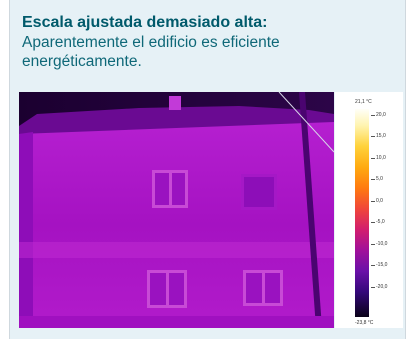 Image resolution: width=415 pixels, height=339 pixels. Describe the element at coordinates (362, 213) in the screenshot. I see `colorbar` at that location.